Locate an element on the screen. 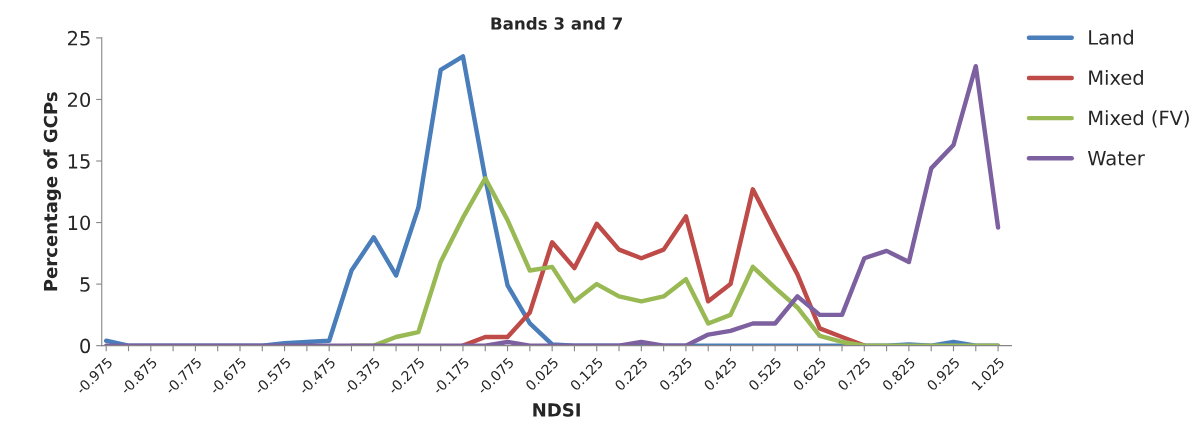 The height and width of the screenshot is (446, 1197). y-tick-label: 25 is located at coordinates (79, 38).